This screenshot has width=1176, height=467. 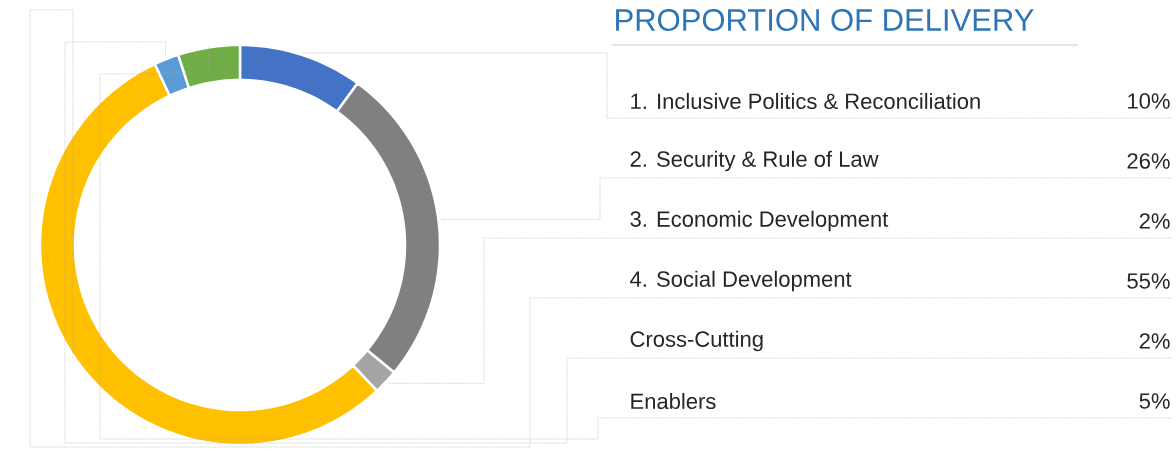 What do you see at coordinates (1154, 401) in the screenshot?
I see `data-label: 5%` at bounding box center [1154, 401].